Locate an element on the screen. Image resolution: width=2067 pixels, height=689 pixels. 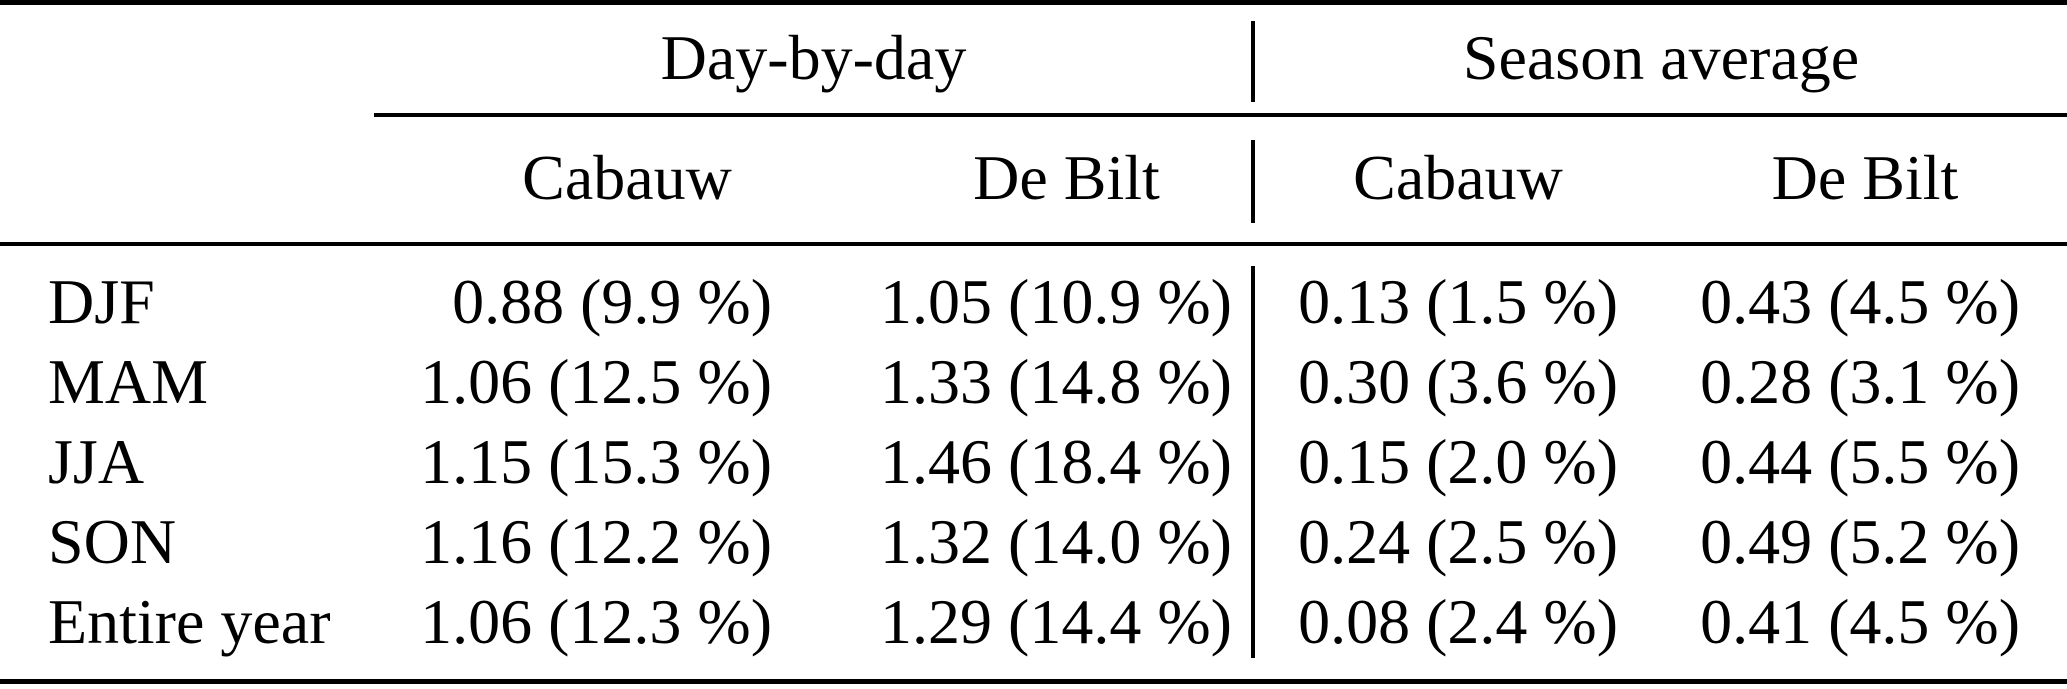
cell-season-cabauw: 0.15 (2.0 %) is located at coordinates (1458, 461).